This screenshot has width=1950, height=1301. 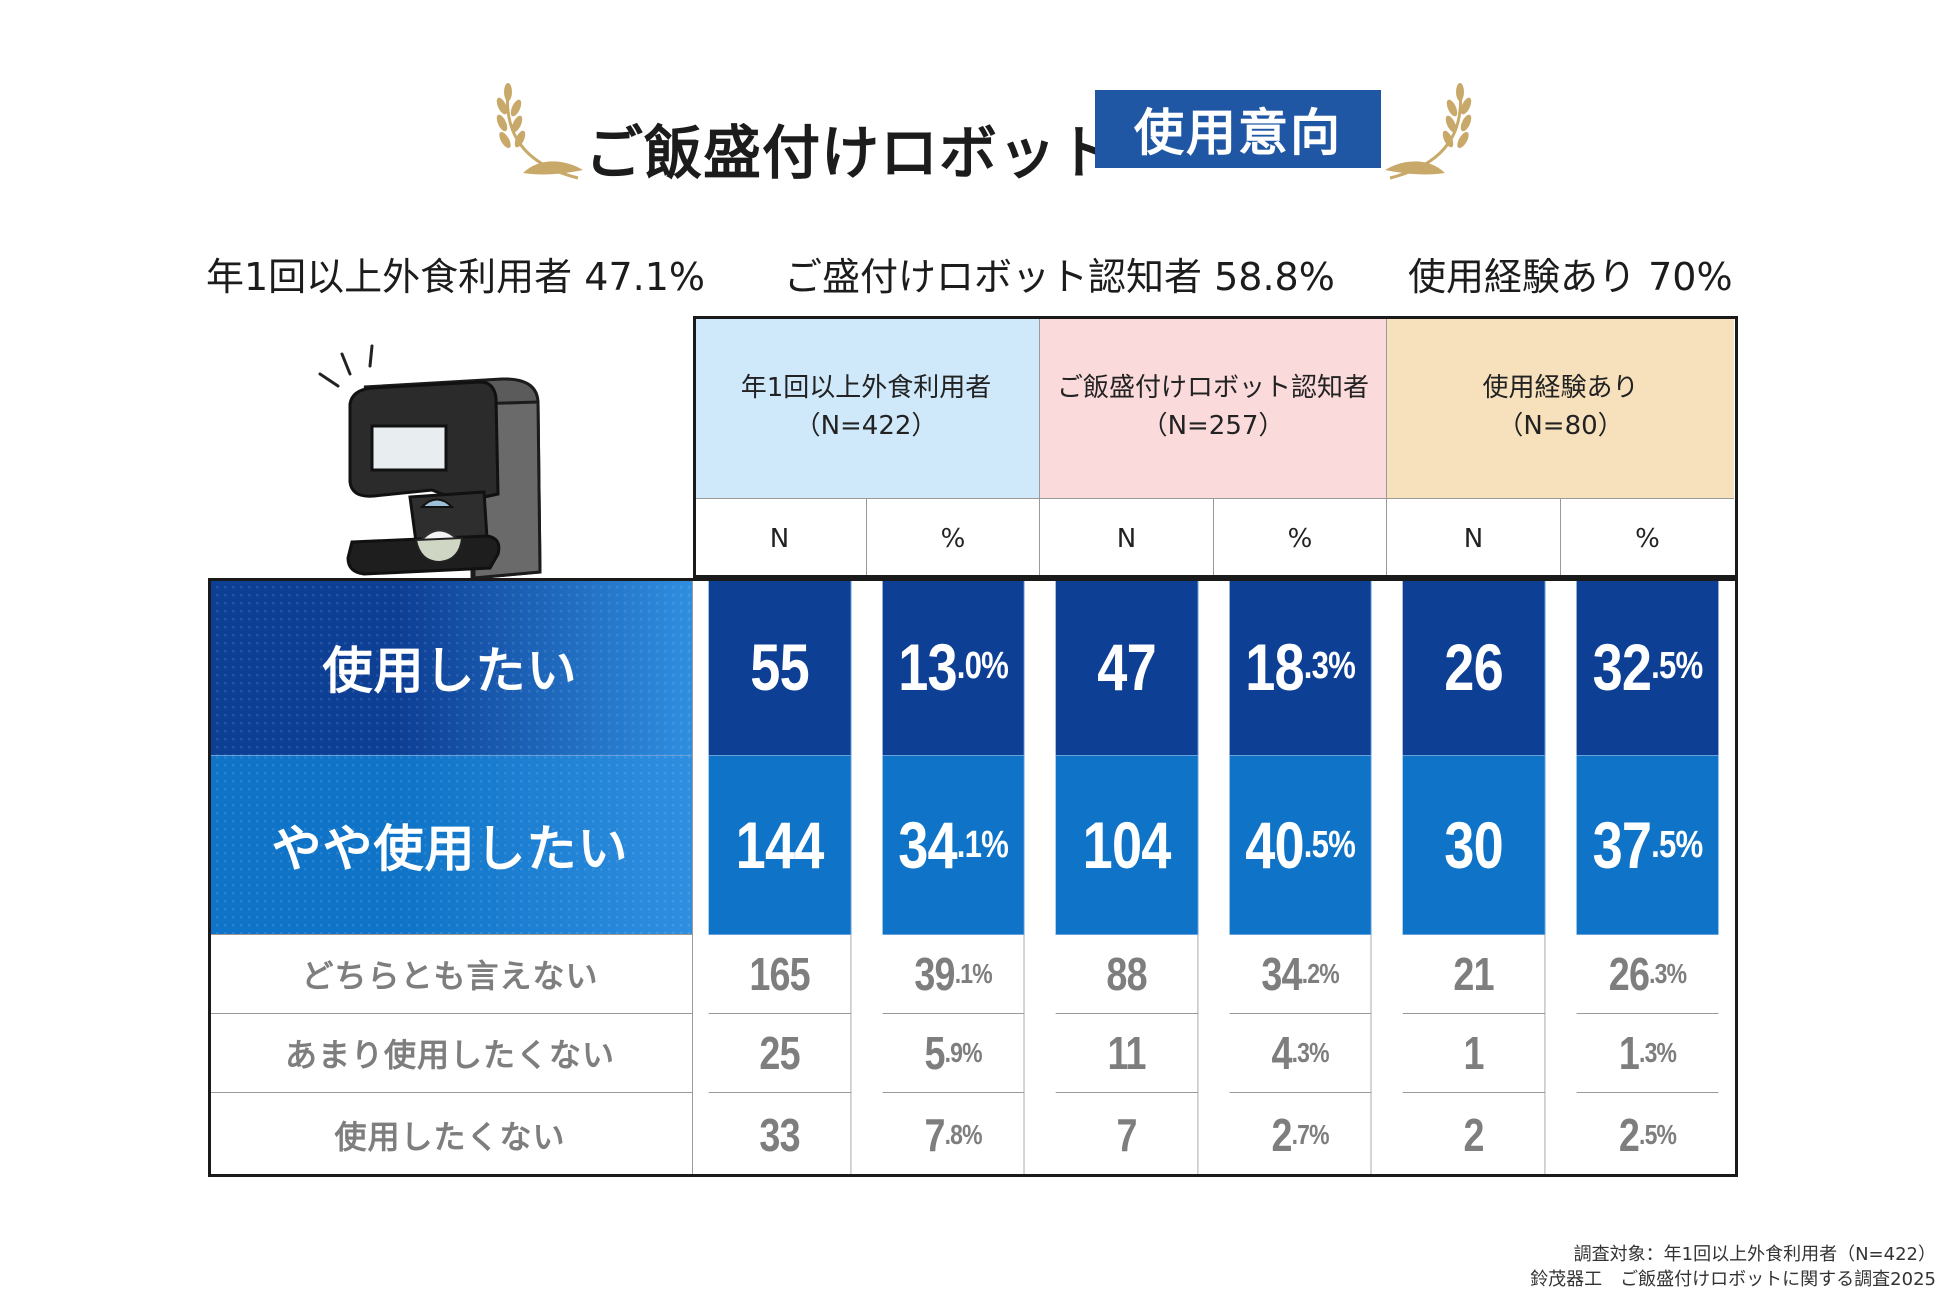 What do you see at coordinates (1274, 845) in the screenshot?
I see `value-pct-int: 40` at bounding box center [1274, 845].